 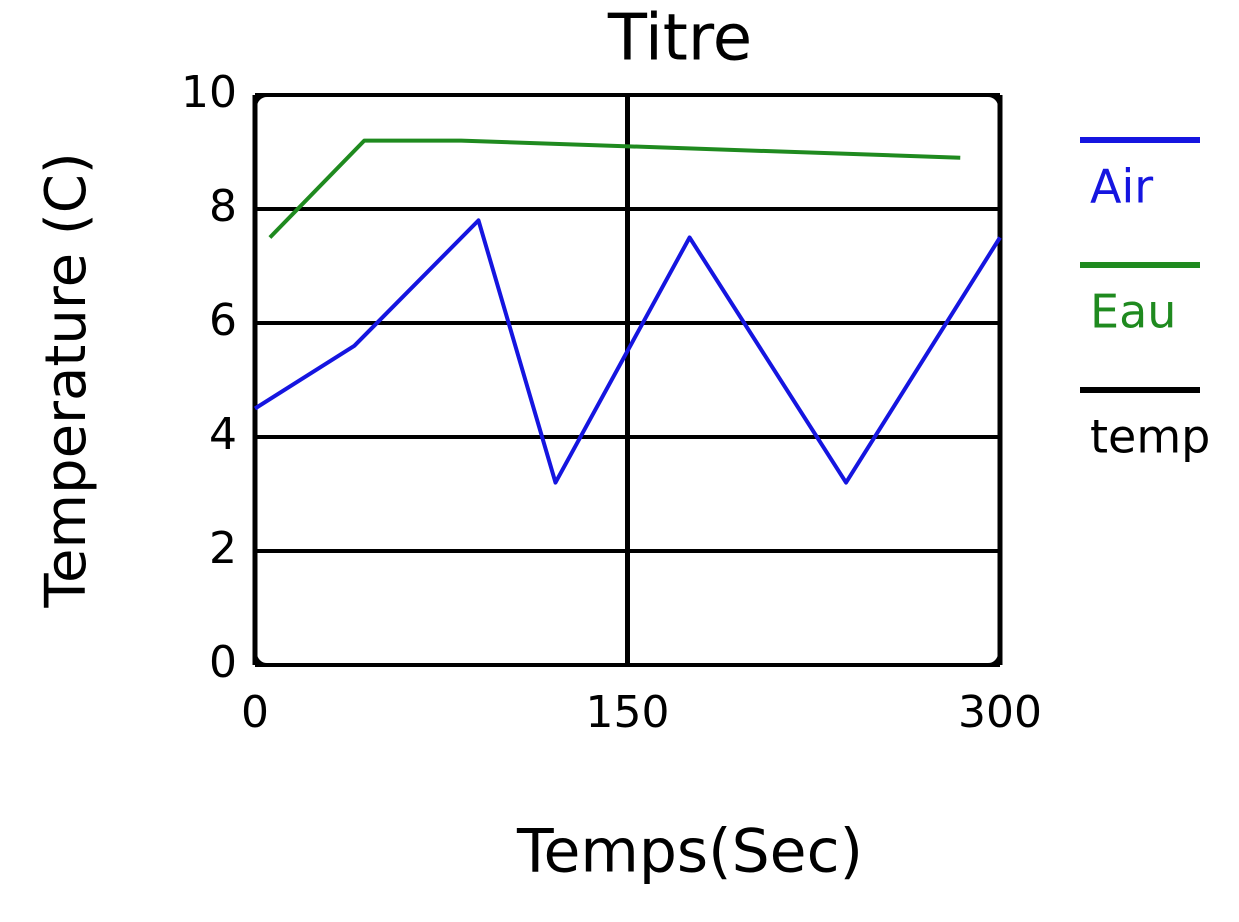 I want to click on x-tick-label: 300, so click(x=1000, y=712).